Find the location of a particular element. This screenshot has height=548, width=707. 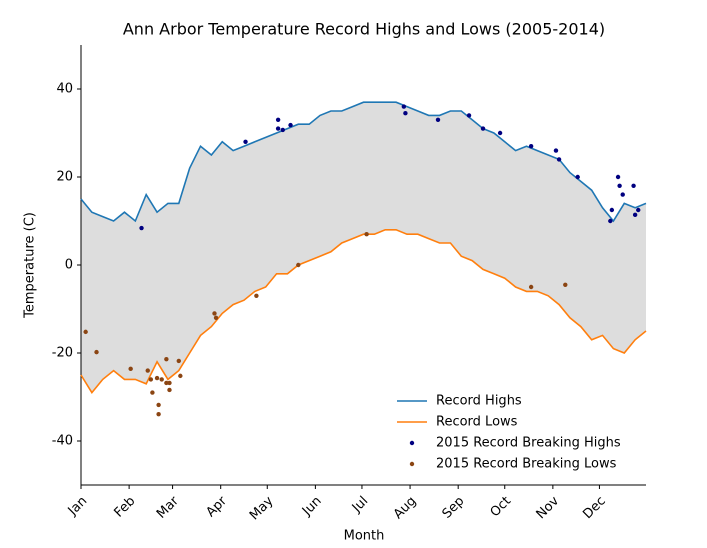

y-tick-label: -40 is located at coordinates (62, 441).